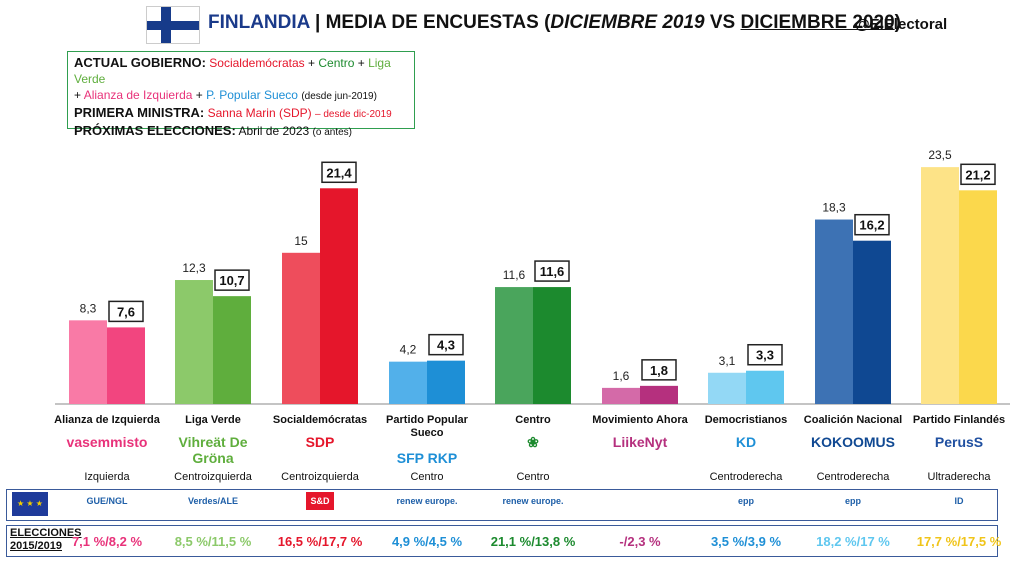  I want to click on ideology-label-4: Centro, so click(533, 477).